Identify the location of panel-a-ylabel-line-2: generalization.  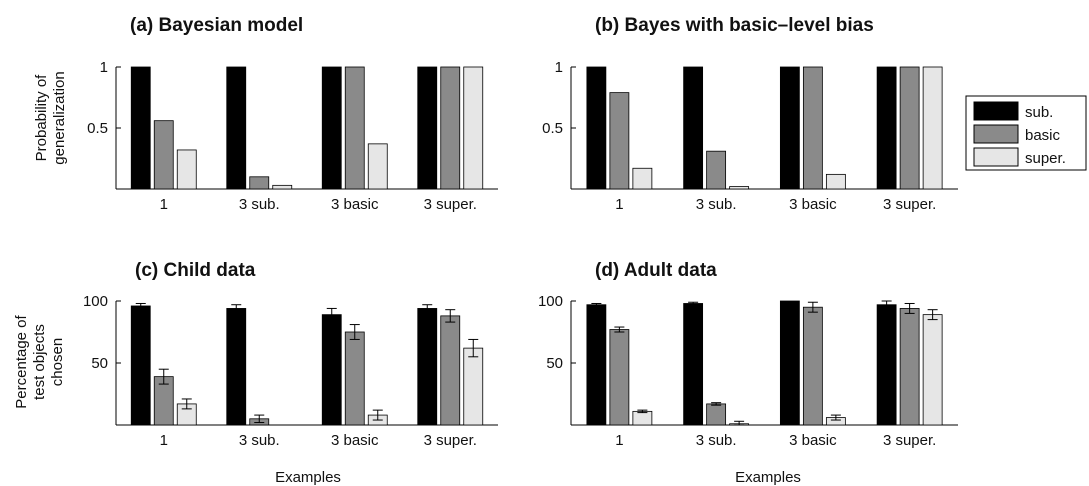
(59, 117).